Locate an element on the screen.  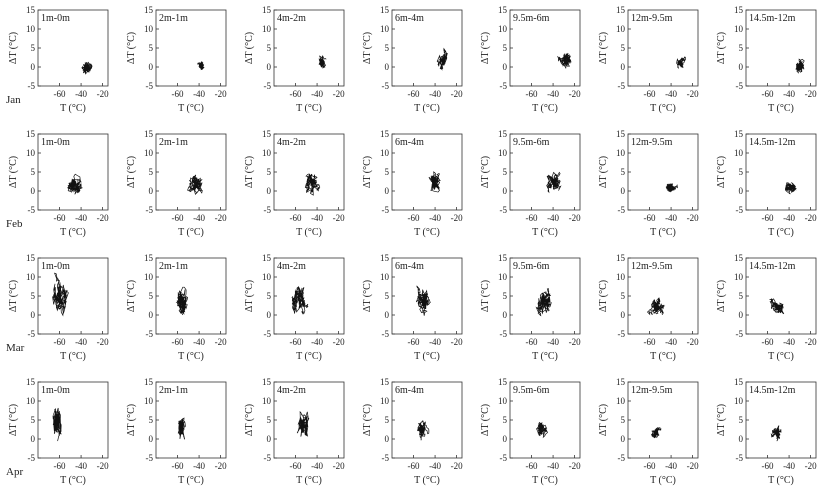
panel-feb-4: -5 0 5 10 15 -60 -40 -20 T (°C) ΔT (°C) 6m-4m is located at coordinates (412, 183).